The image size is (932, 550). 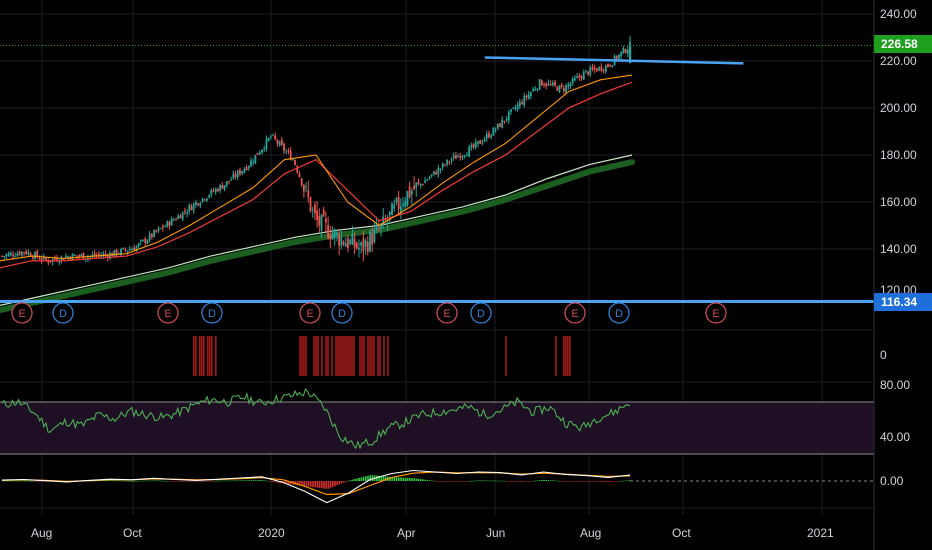 What do you see at coordinates (903, 44) in the screenshot?
I see `last-price-tag-bg` at bounding box center [903, 44].